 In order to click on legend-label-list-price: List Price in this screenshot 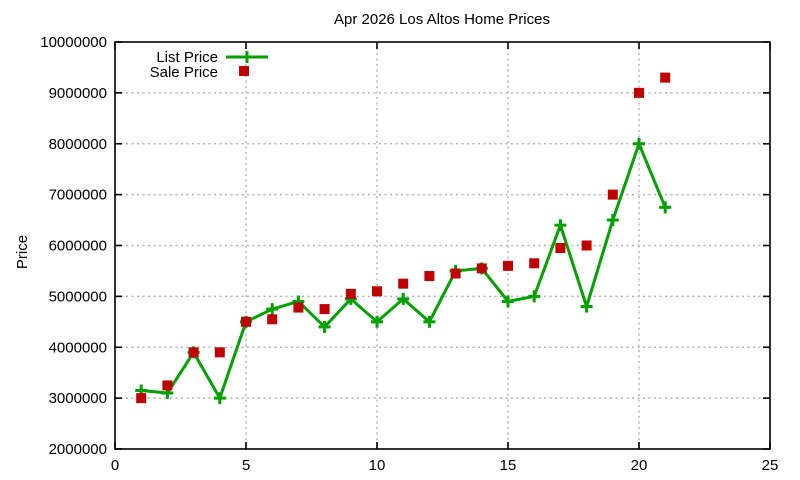, I will do `click(187, 57)`.